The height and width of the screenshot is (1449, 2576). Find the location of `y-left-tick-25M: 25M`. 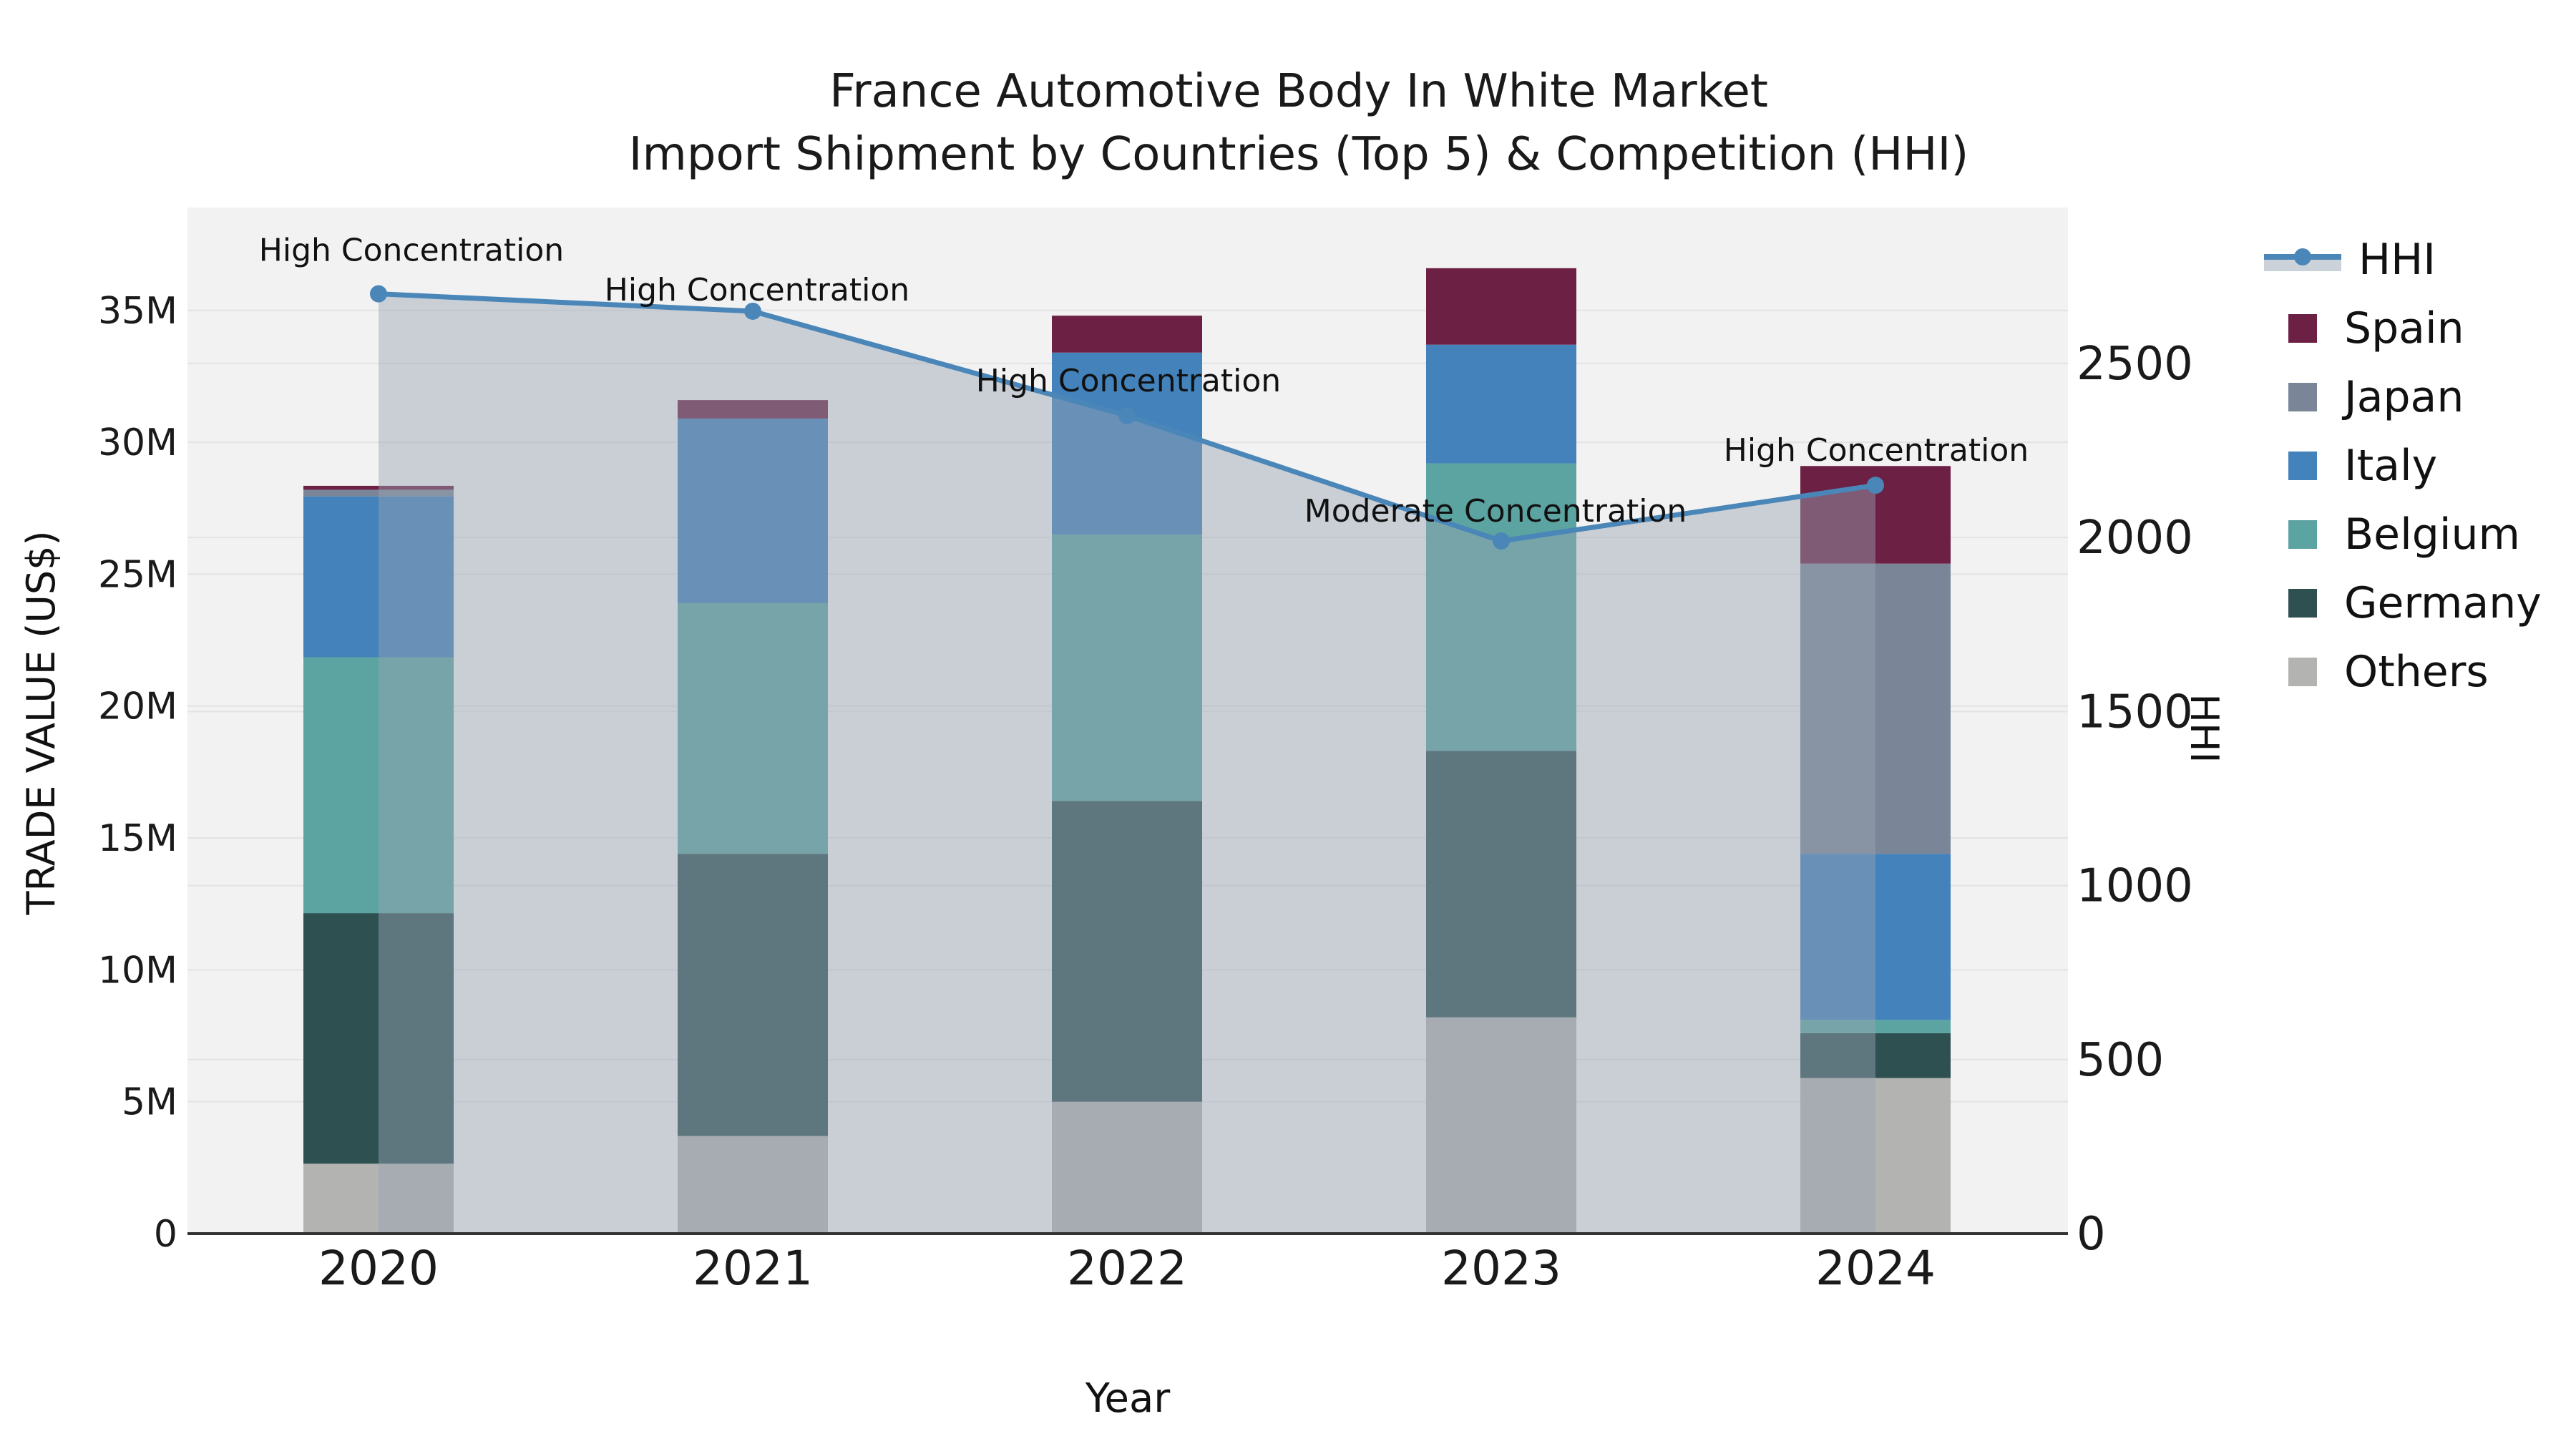

y-left-tick-25M: 25M is located at coordinates (137, 574).